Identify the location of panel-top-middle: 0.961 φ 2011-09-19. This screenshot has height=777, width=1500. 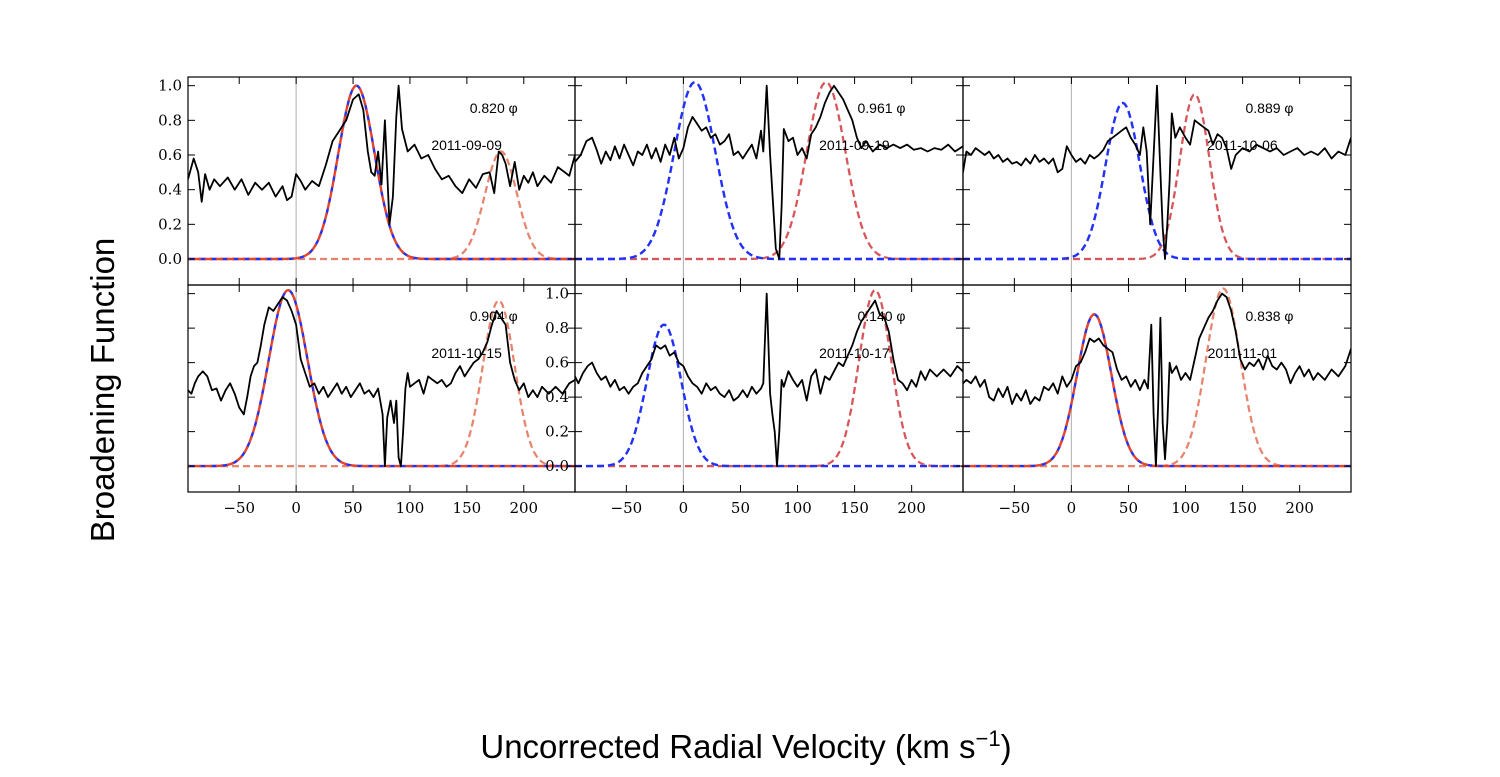
(769, 181).